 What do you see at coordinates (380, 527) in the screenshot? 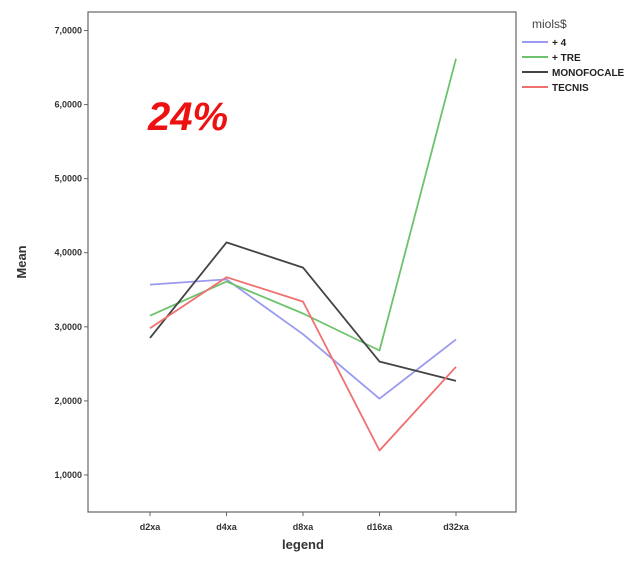
I see `x-tick-label: d16xa` at bounding box center [380, 527].